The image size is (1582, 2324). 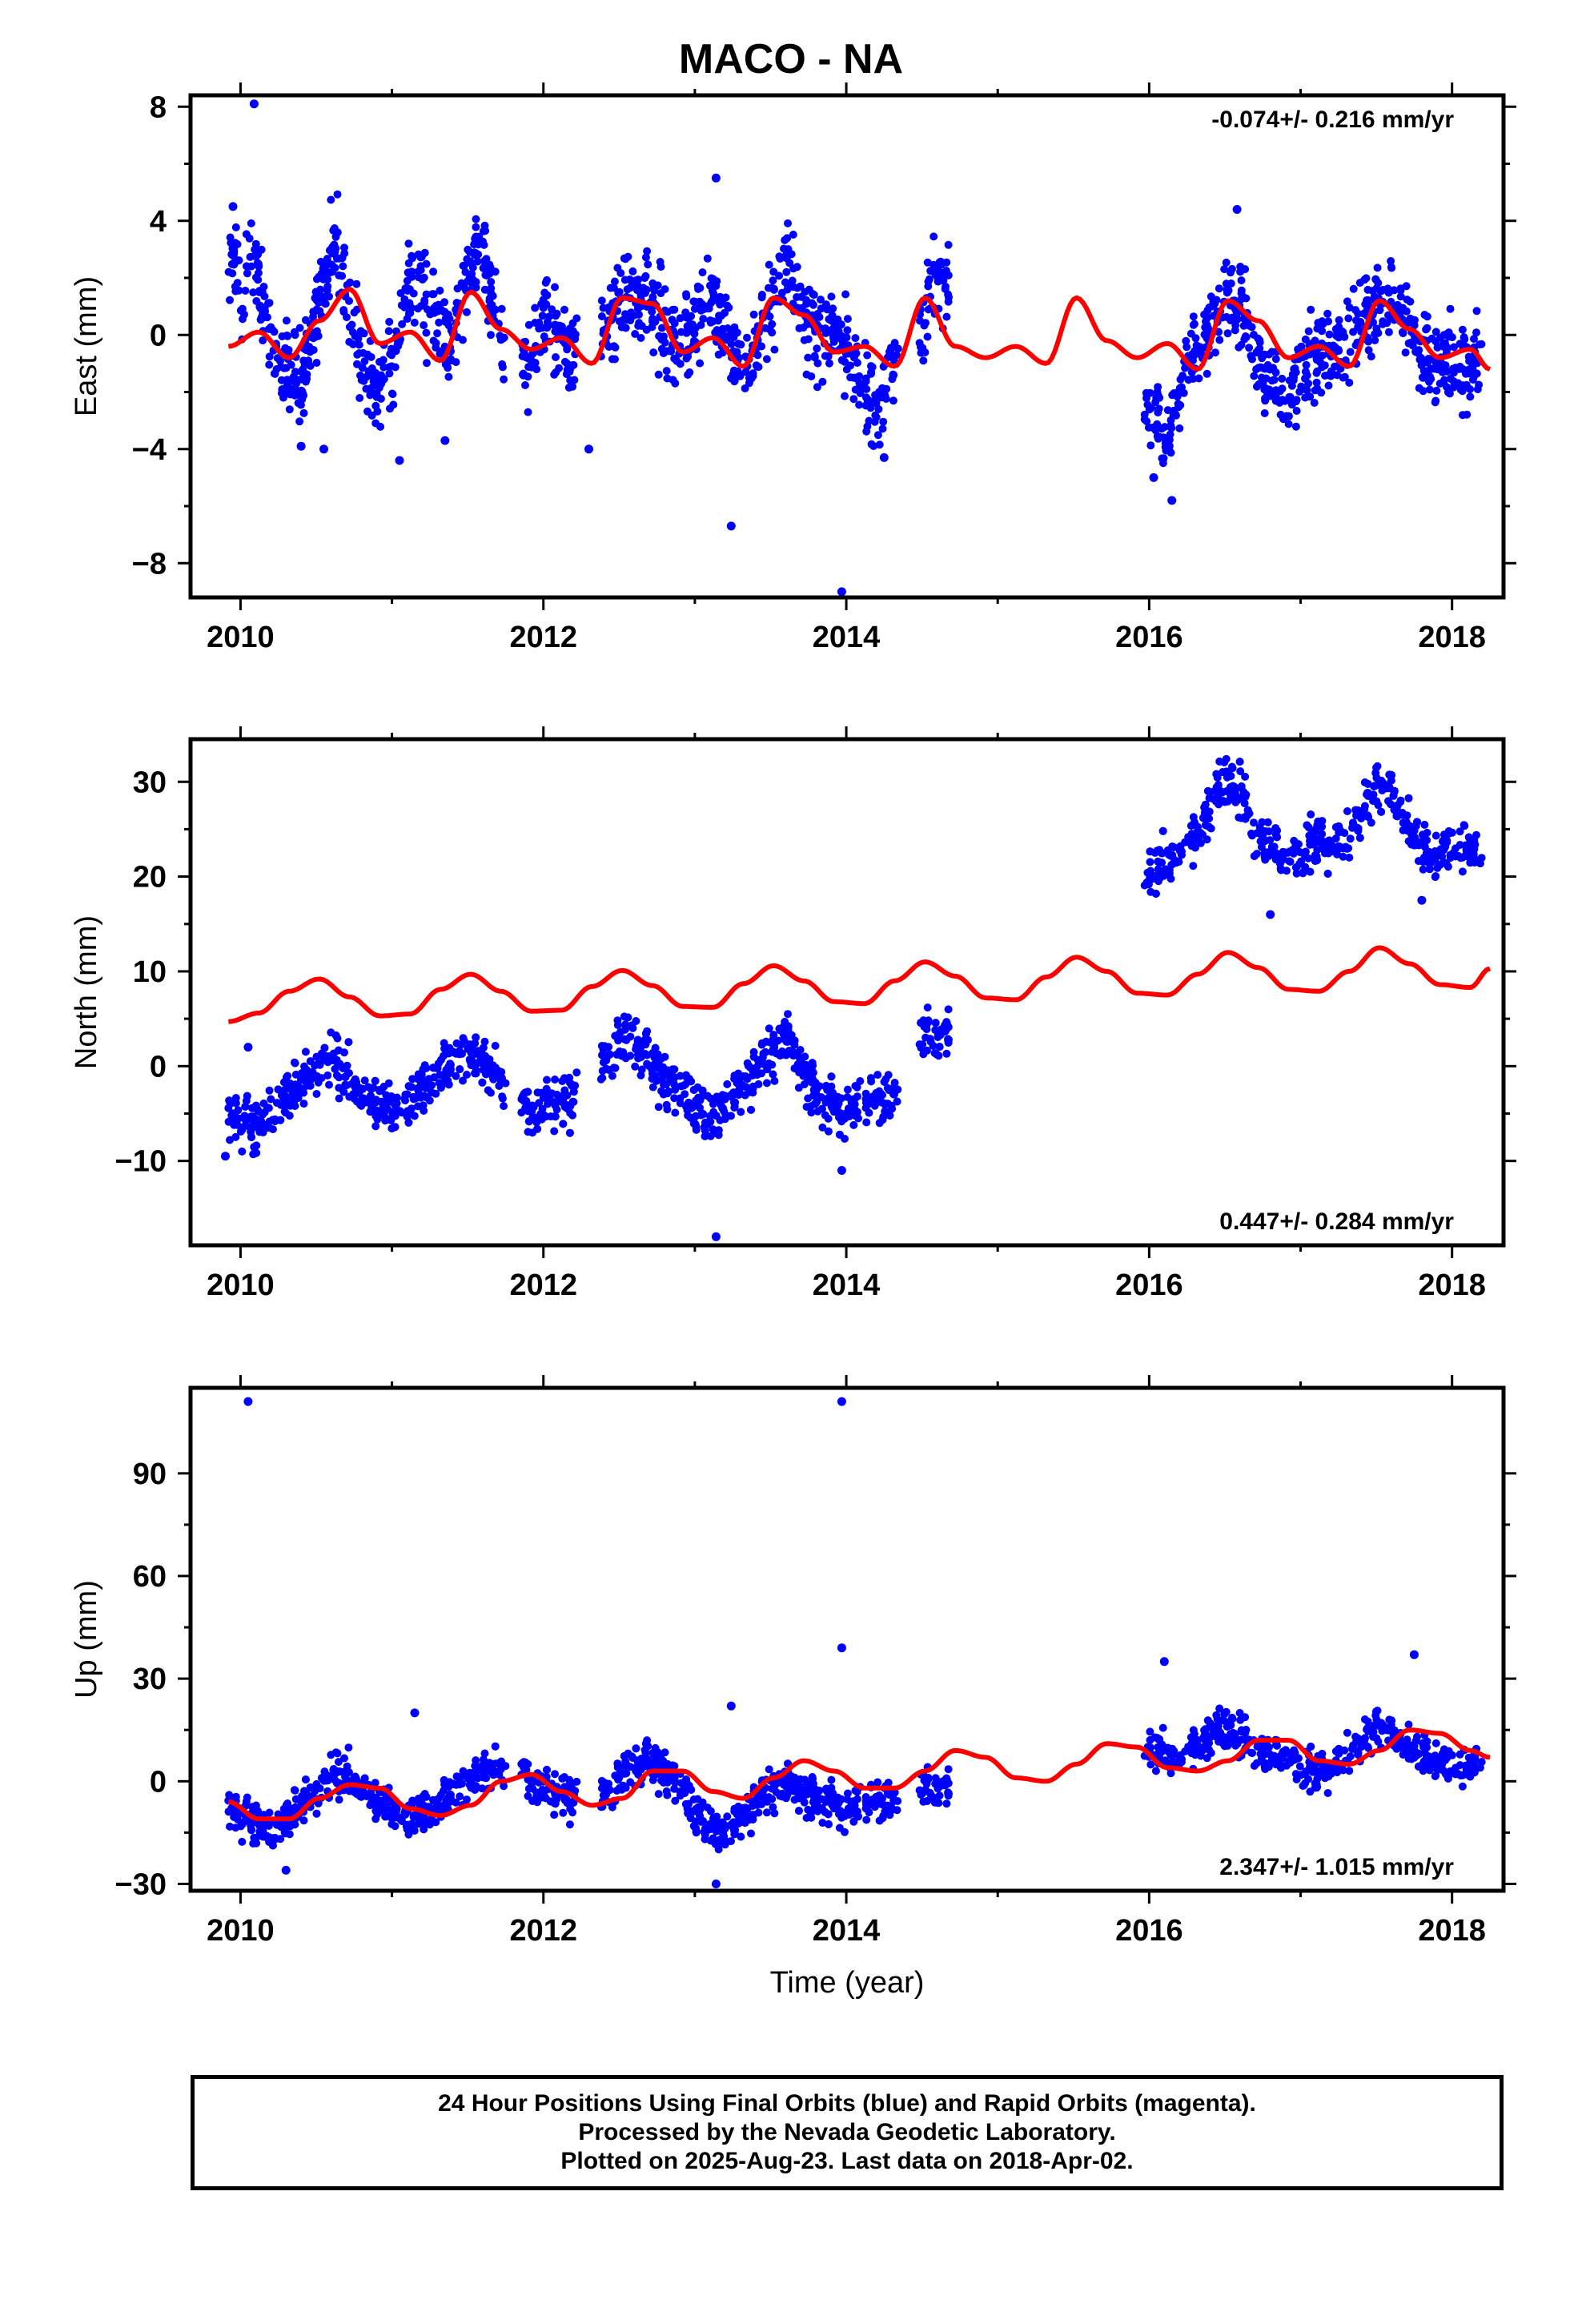 I want to click on model-curve, so click(x=859, y=329).